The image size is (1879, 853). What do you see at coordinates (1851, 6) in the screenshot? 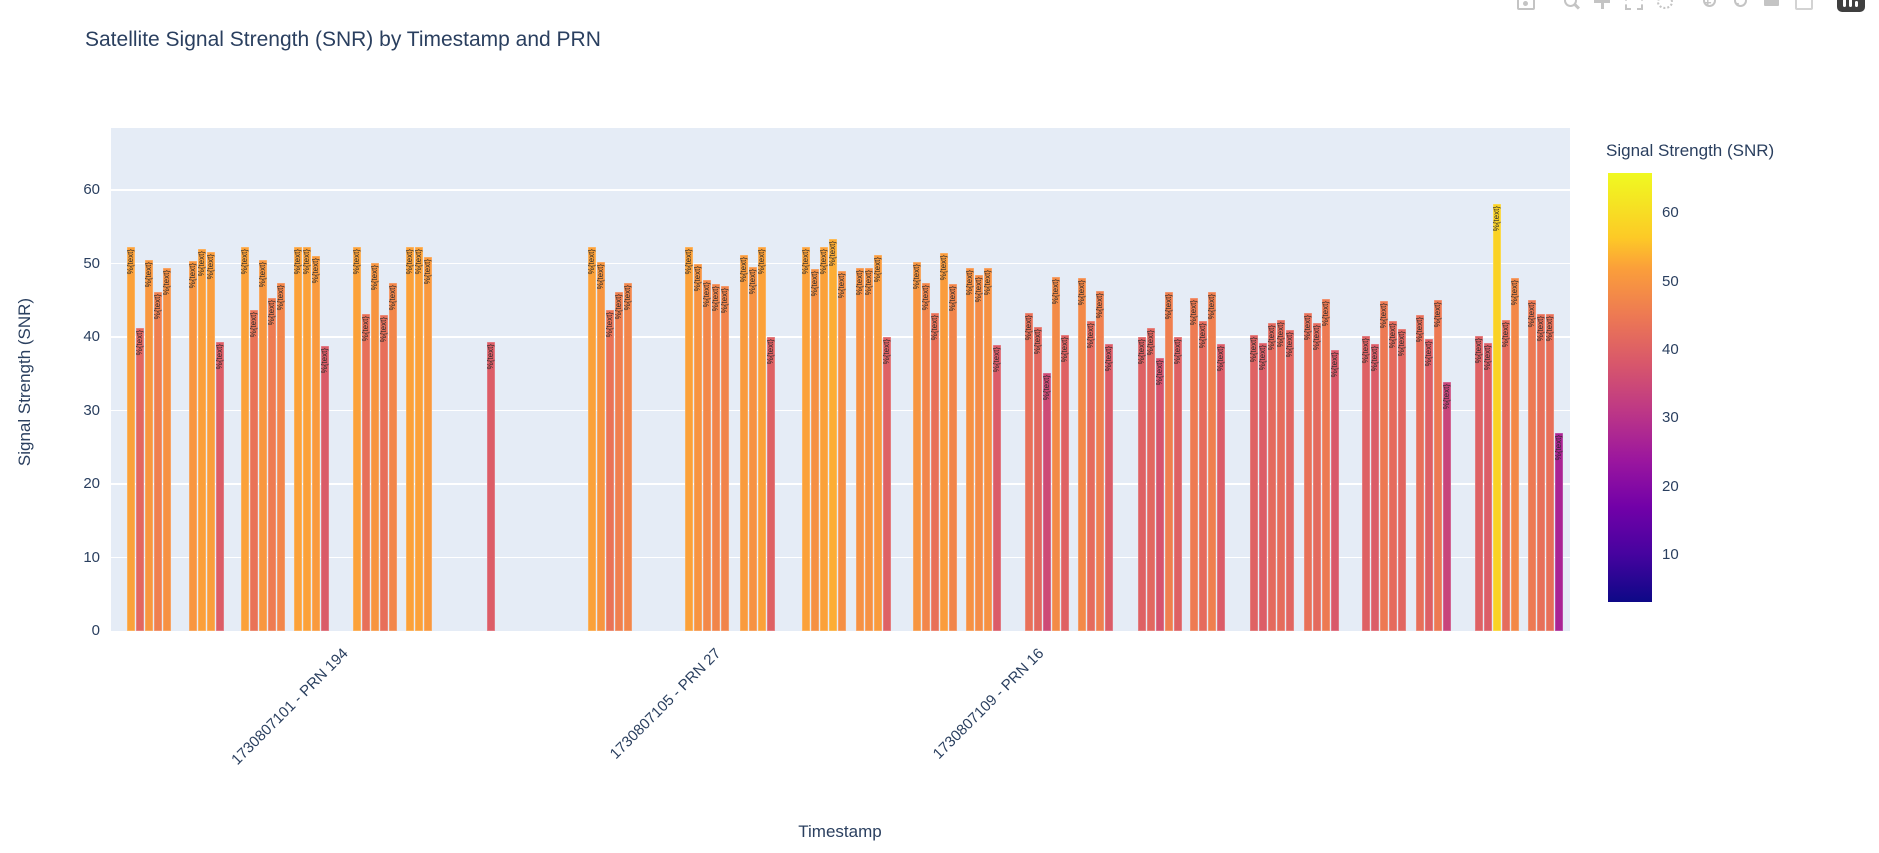
I see `plotly-logo-icon` at bounding box center [1851, 6].